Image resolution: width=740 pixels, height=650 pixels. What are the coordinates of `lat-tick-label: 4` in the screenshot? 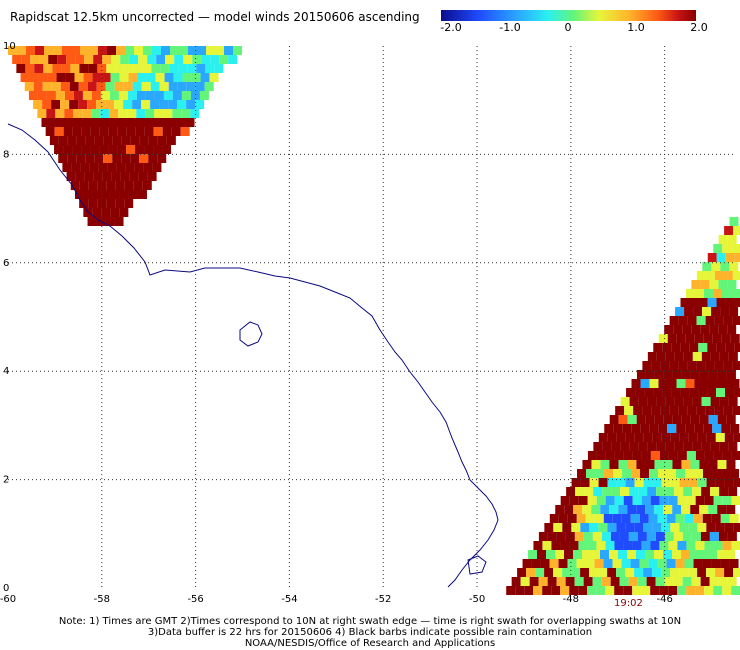 It's located at (6, 371).